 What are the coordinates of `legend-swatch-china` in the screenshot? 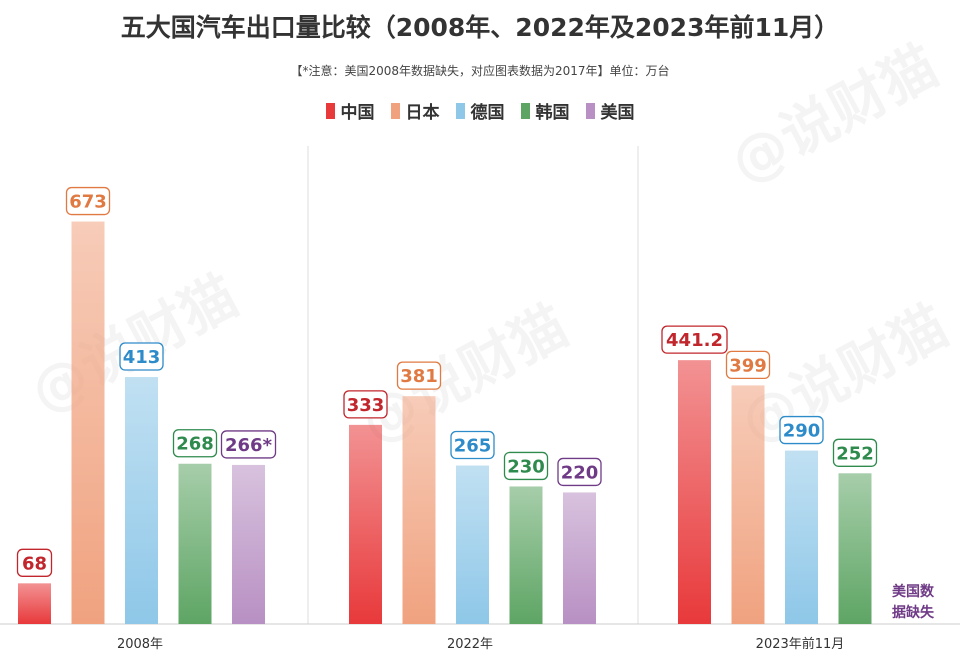 It's located at (330, 110).